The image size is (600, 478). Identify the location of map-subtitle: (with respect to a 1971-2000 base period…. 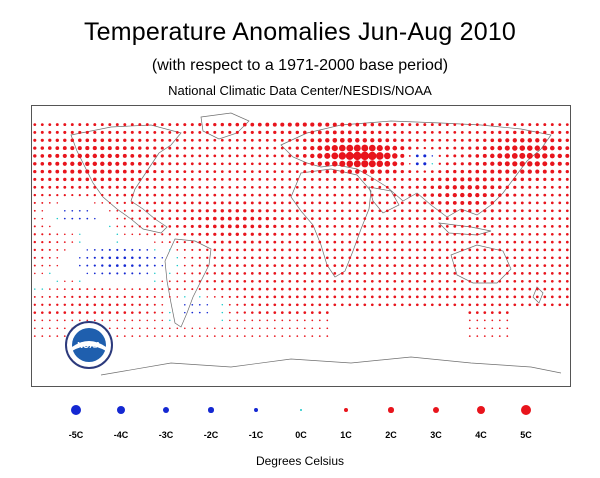
(300, 65).